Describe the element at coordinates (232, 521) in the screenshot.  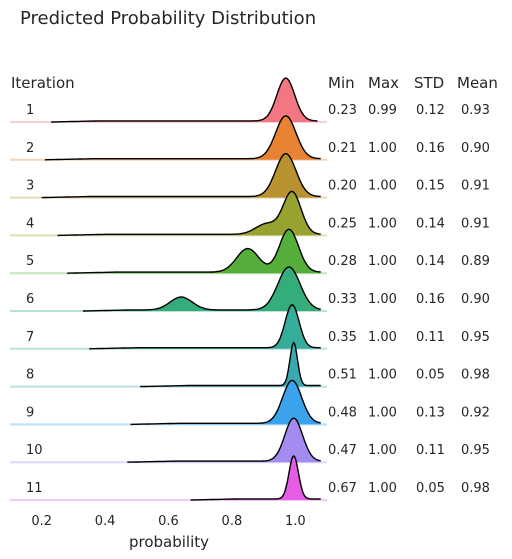
I see `x-tick-label: 0.8` at that location.